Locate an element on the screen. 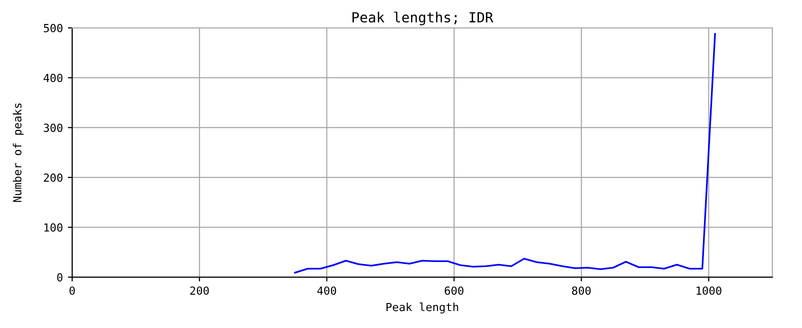 The height and width of the screenshot is (328, 802). y-tick-label: 300 is located at coordinates (53, 128).